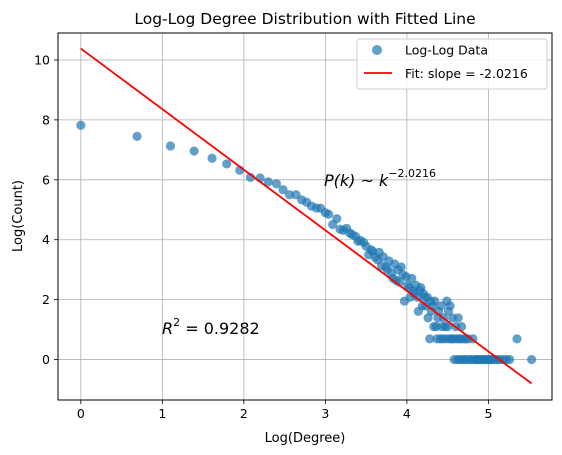 The width and height of the screenshot is (562, 455). I want to click on r-squared-symbol: R, so click(167, 328).